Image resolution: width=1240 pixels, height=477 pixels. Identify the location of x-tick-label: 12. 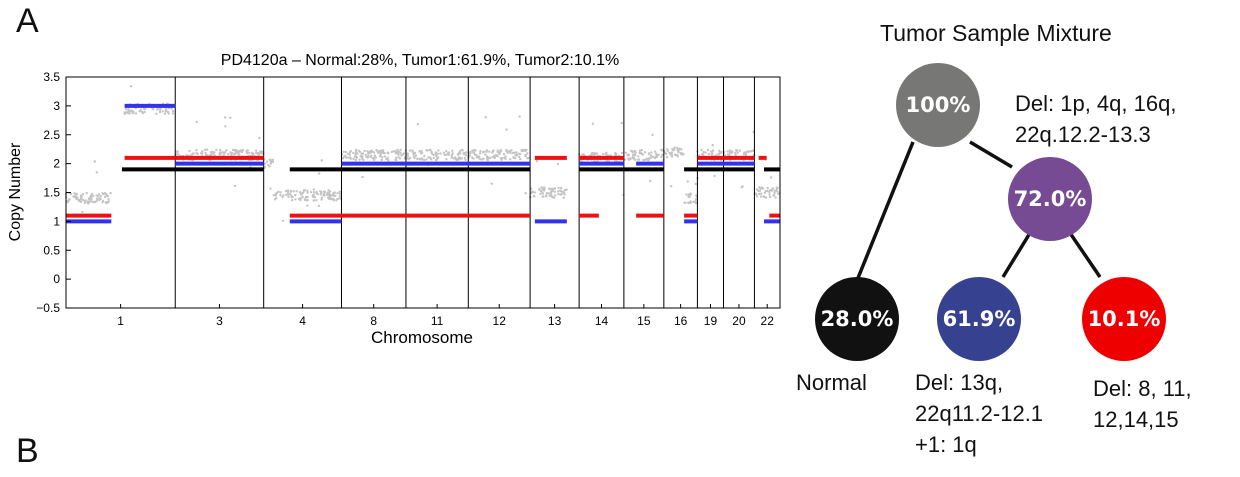
(500, 321).